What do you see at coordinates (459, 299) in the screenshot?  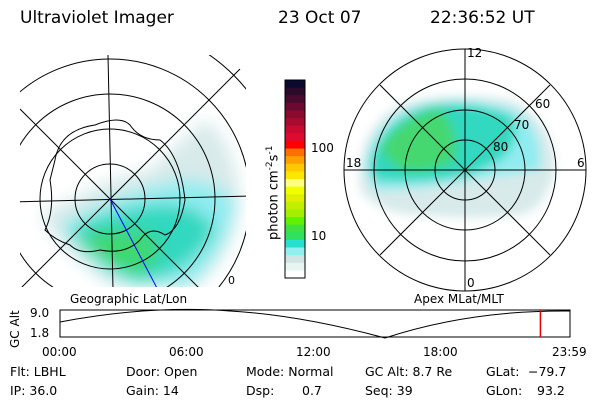 I see `apex-caption: Apex MLat/MLT` at bounding box center [459, 299].